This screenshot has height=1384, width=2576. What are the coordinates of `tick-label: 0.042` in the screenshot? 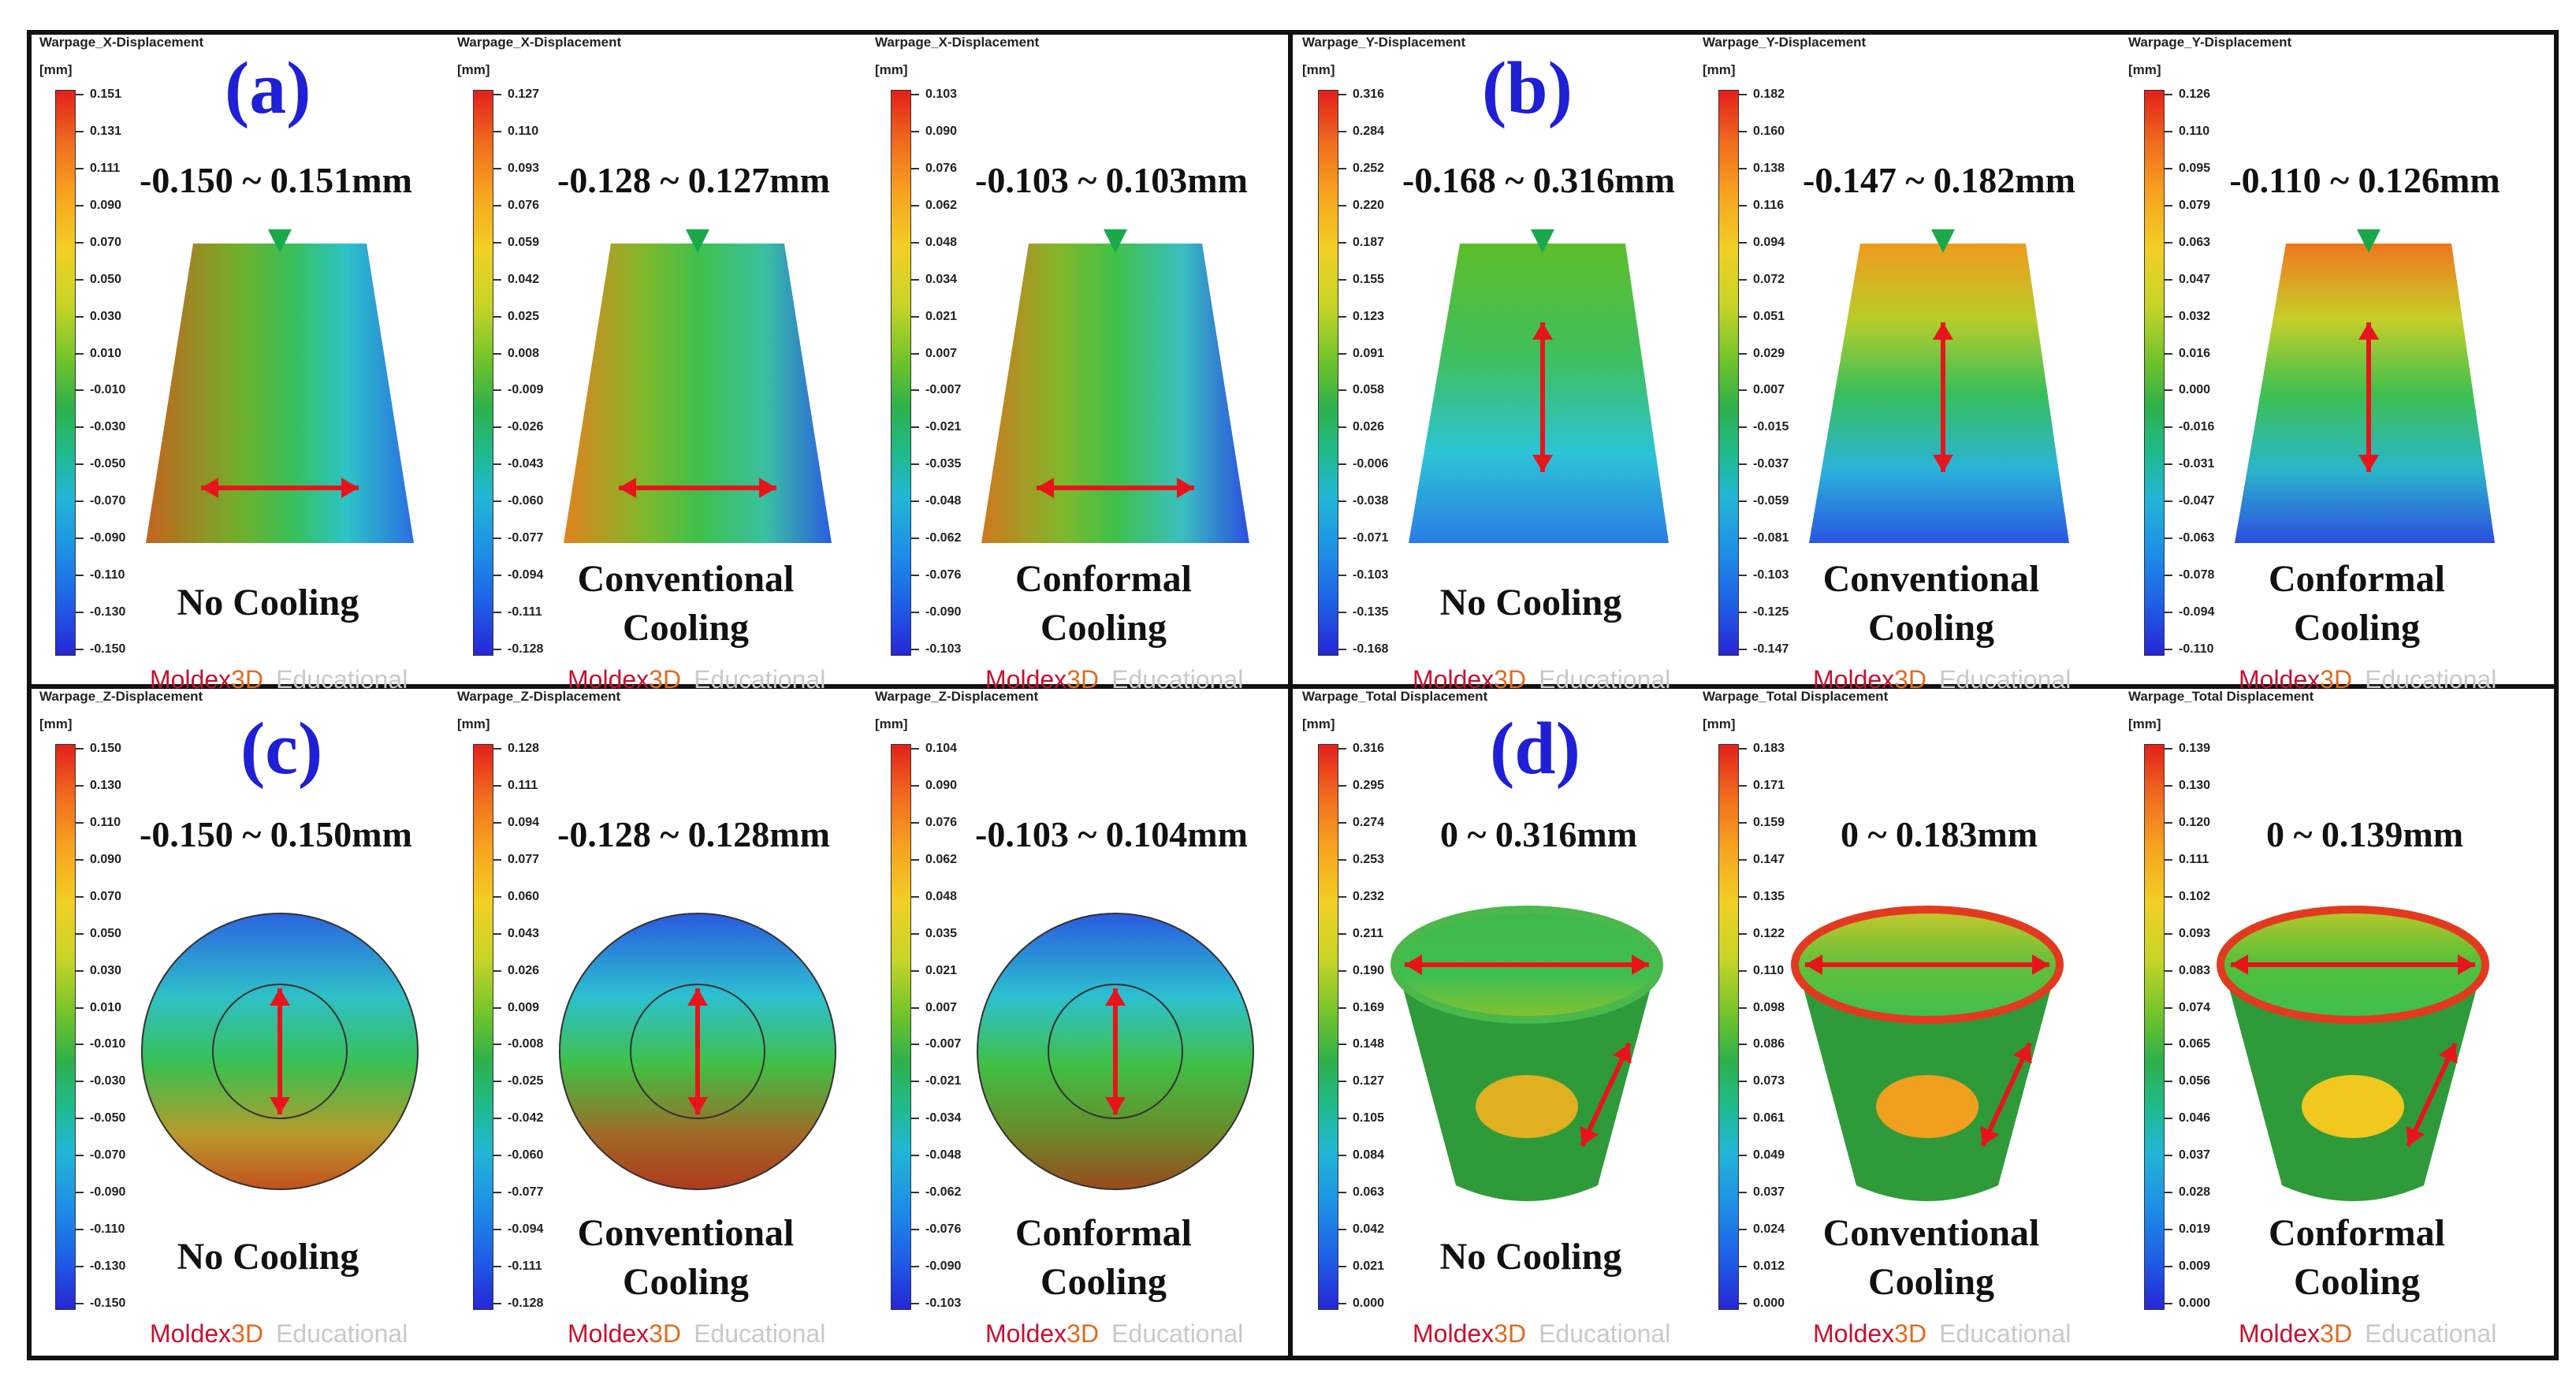 It's located at (1369, 1229).